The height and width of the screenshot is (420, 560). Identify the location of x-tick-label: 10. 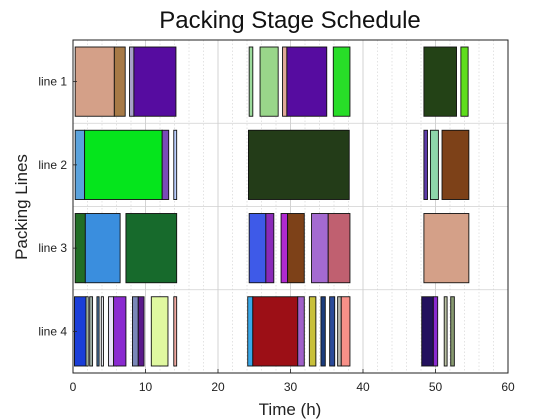
(146, 387).